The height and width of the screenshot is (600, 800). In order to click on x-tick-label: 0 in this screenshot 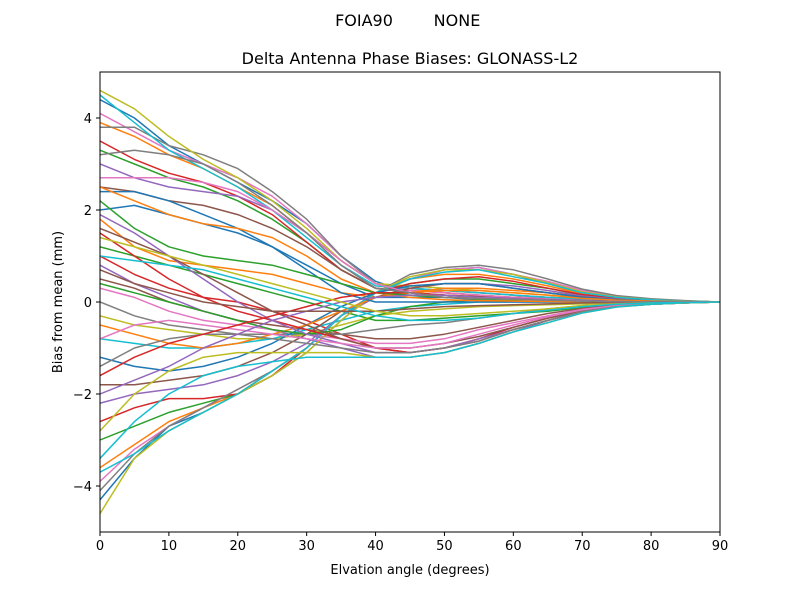, I will do `click(100, 546)`.